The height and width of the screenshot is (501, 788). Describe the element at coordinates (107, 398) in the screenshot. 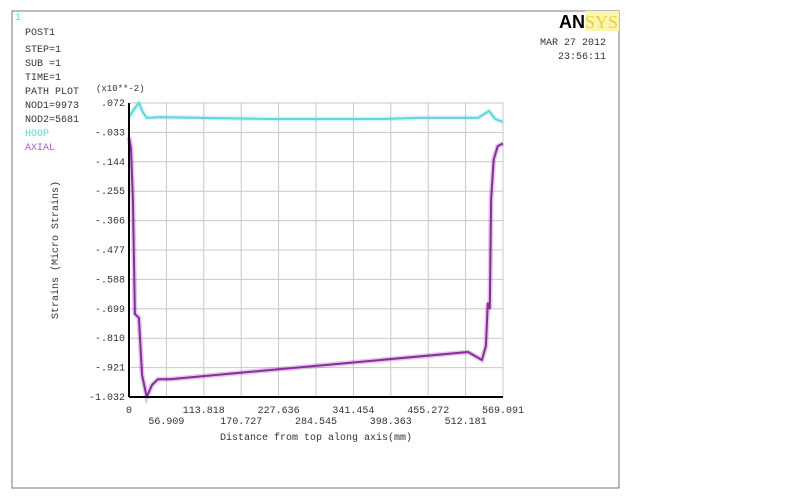

I see `y-tick-label: -1.032` at that location.